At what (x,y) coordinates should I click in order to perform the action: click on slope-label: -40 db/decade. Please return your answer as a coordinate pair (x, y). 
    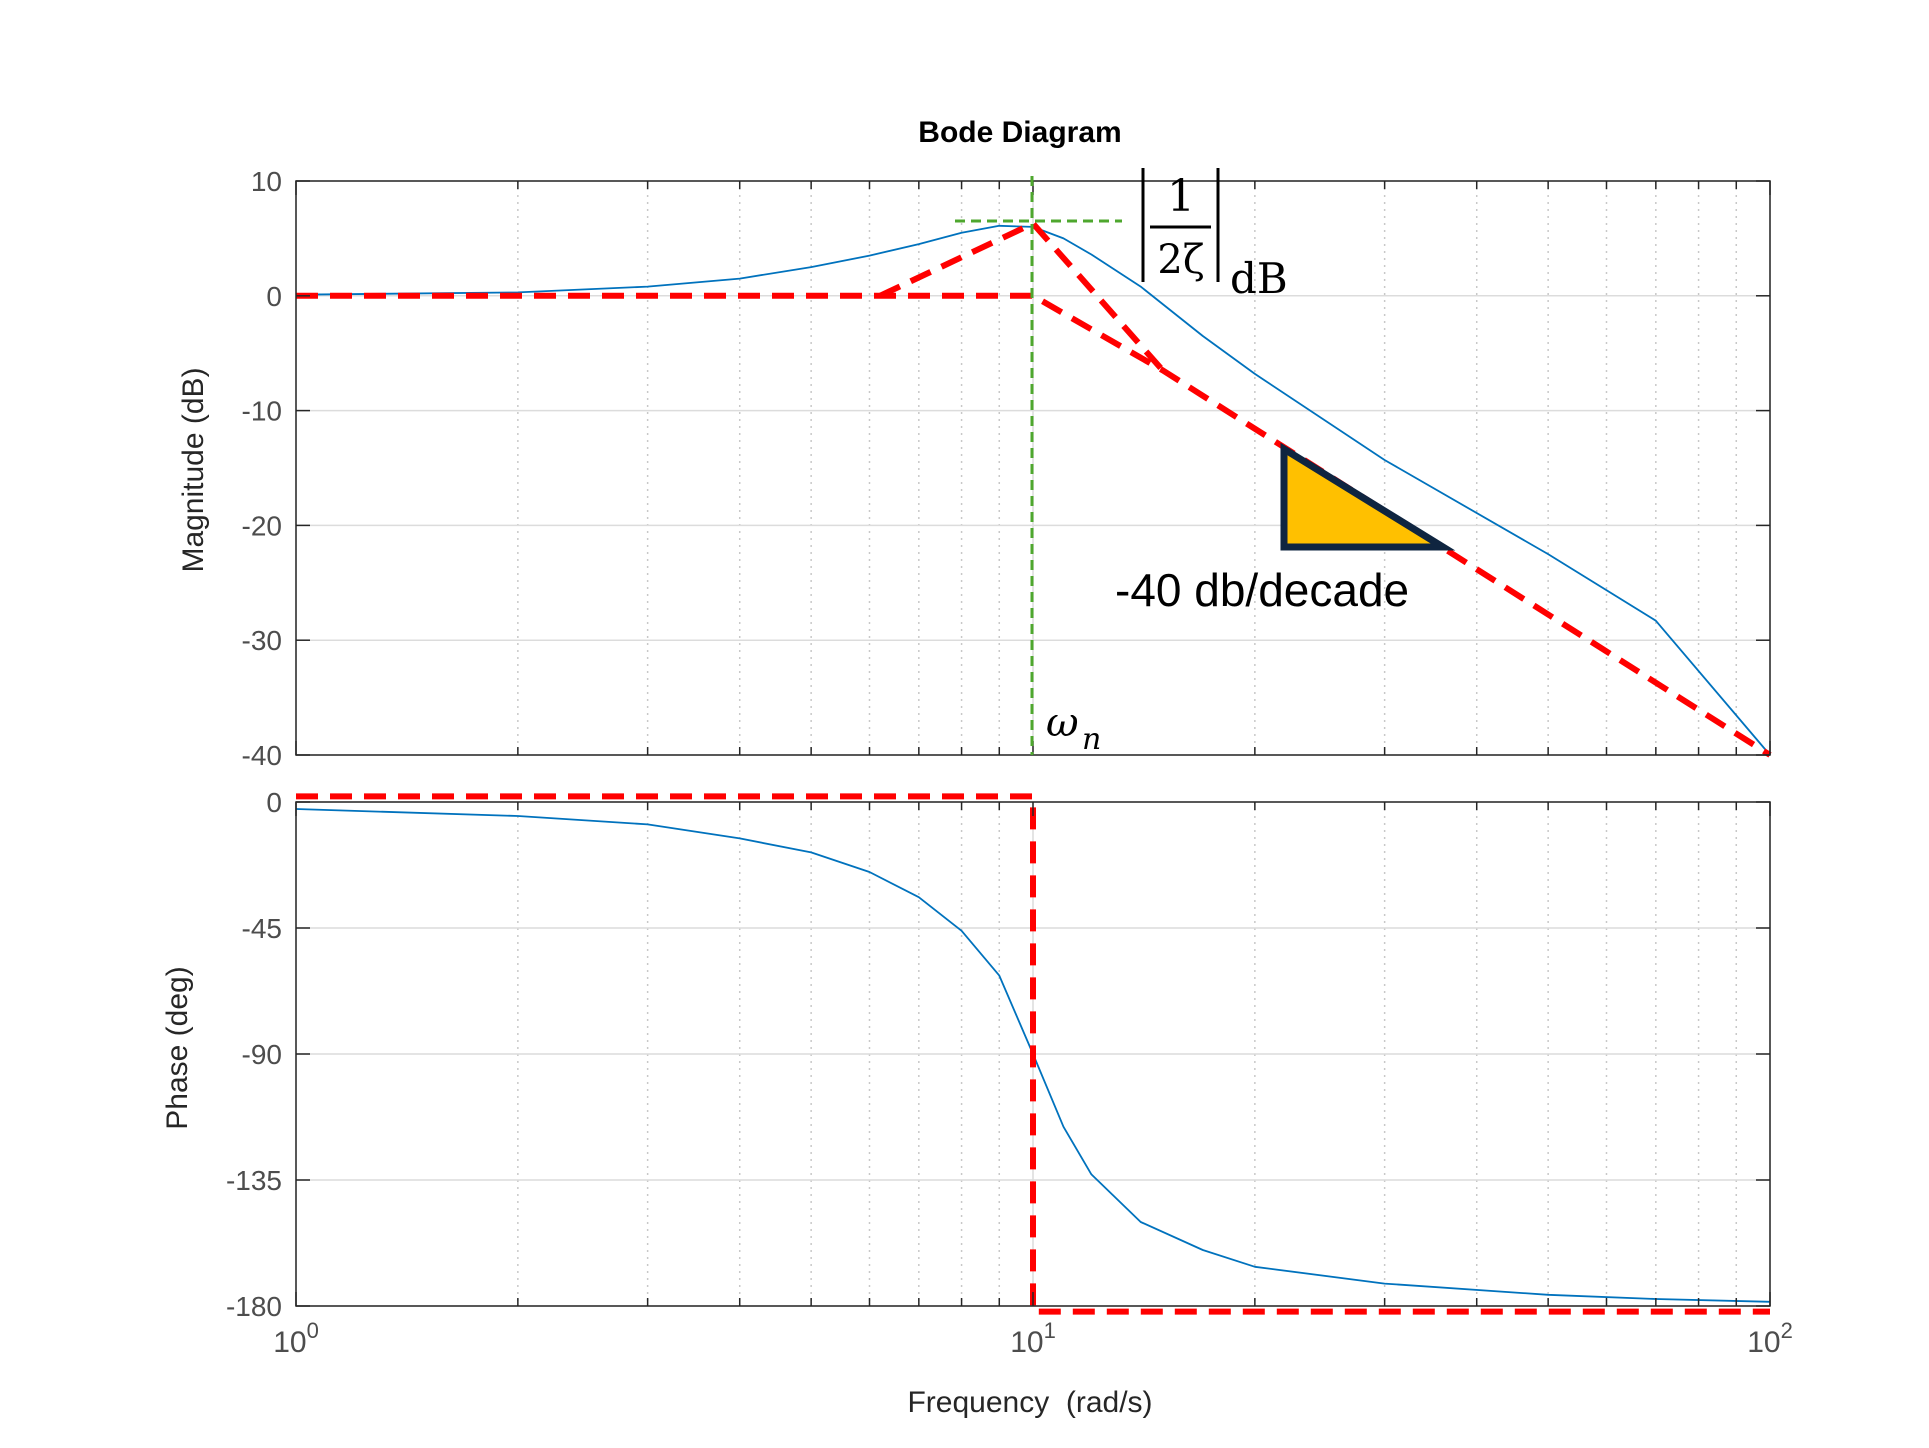
    Looking at the image, I should click on (1262, 590).